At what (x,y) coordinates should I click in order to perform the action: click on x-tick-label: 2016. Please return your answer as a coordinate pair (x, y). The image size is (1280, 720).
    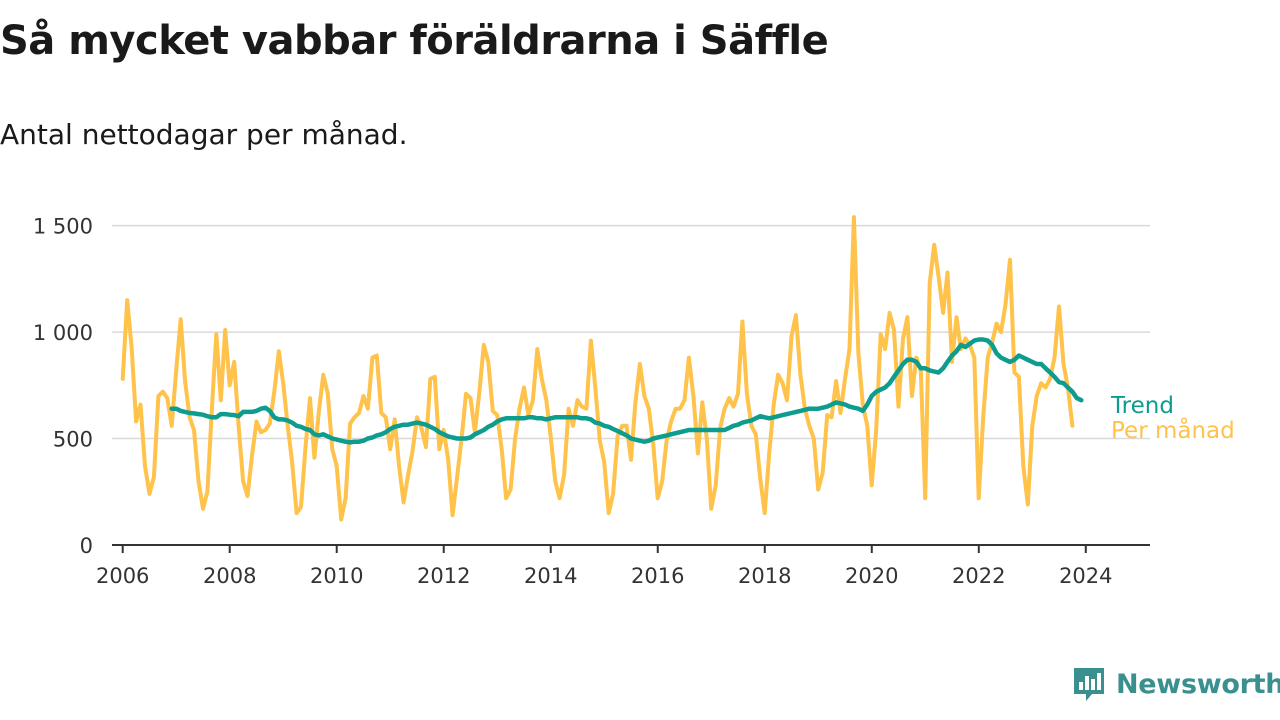
    Looking at the image, I should click on (657, 576).